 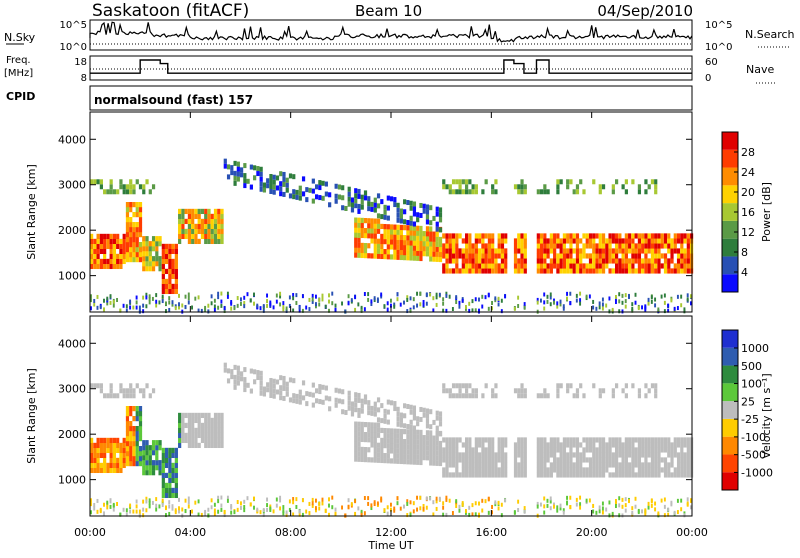 I want to click on velocity-colorbar-swatch, so click(x=730, y=356).